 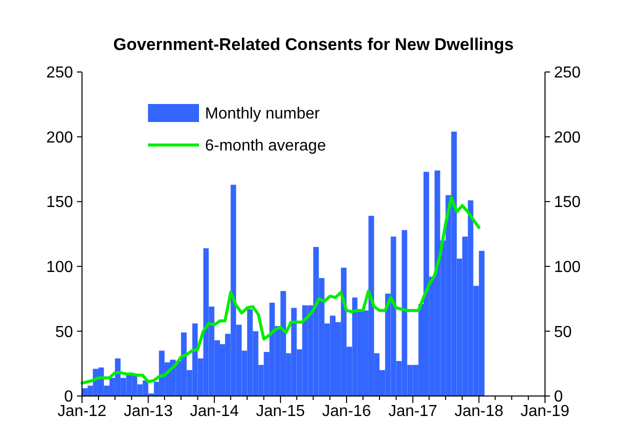 What do you see at coordinates (148, 411) in the screenshot?
I see `x-tick-label: Jan-13` at bounding box center [148, 411].